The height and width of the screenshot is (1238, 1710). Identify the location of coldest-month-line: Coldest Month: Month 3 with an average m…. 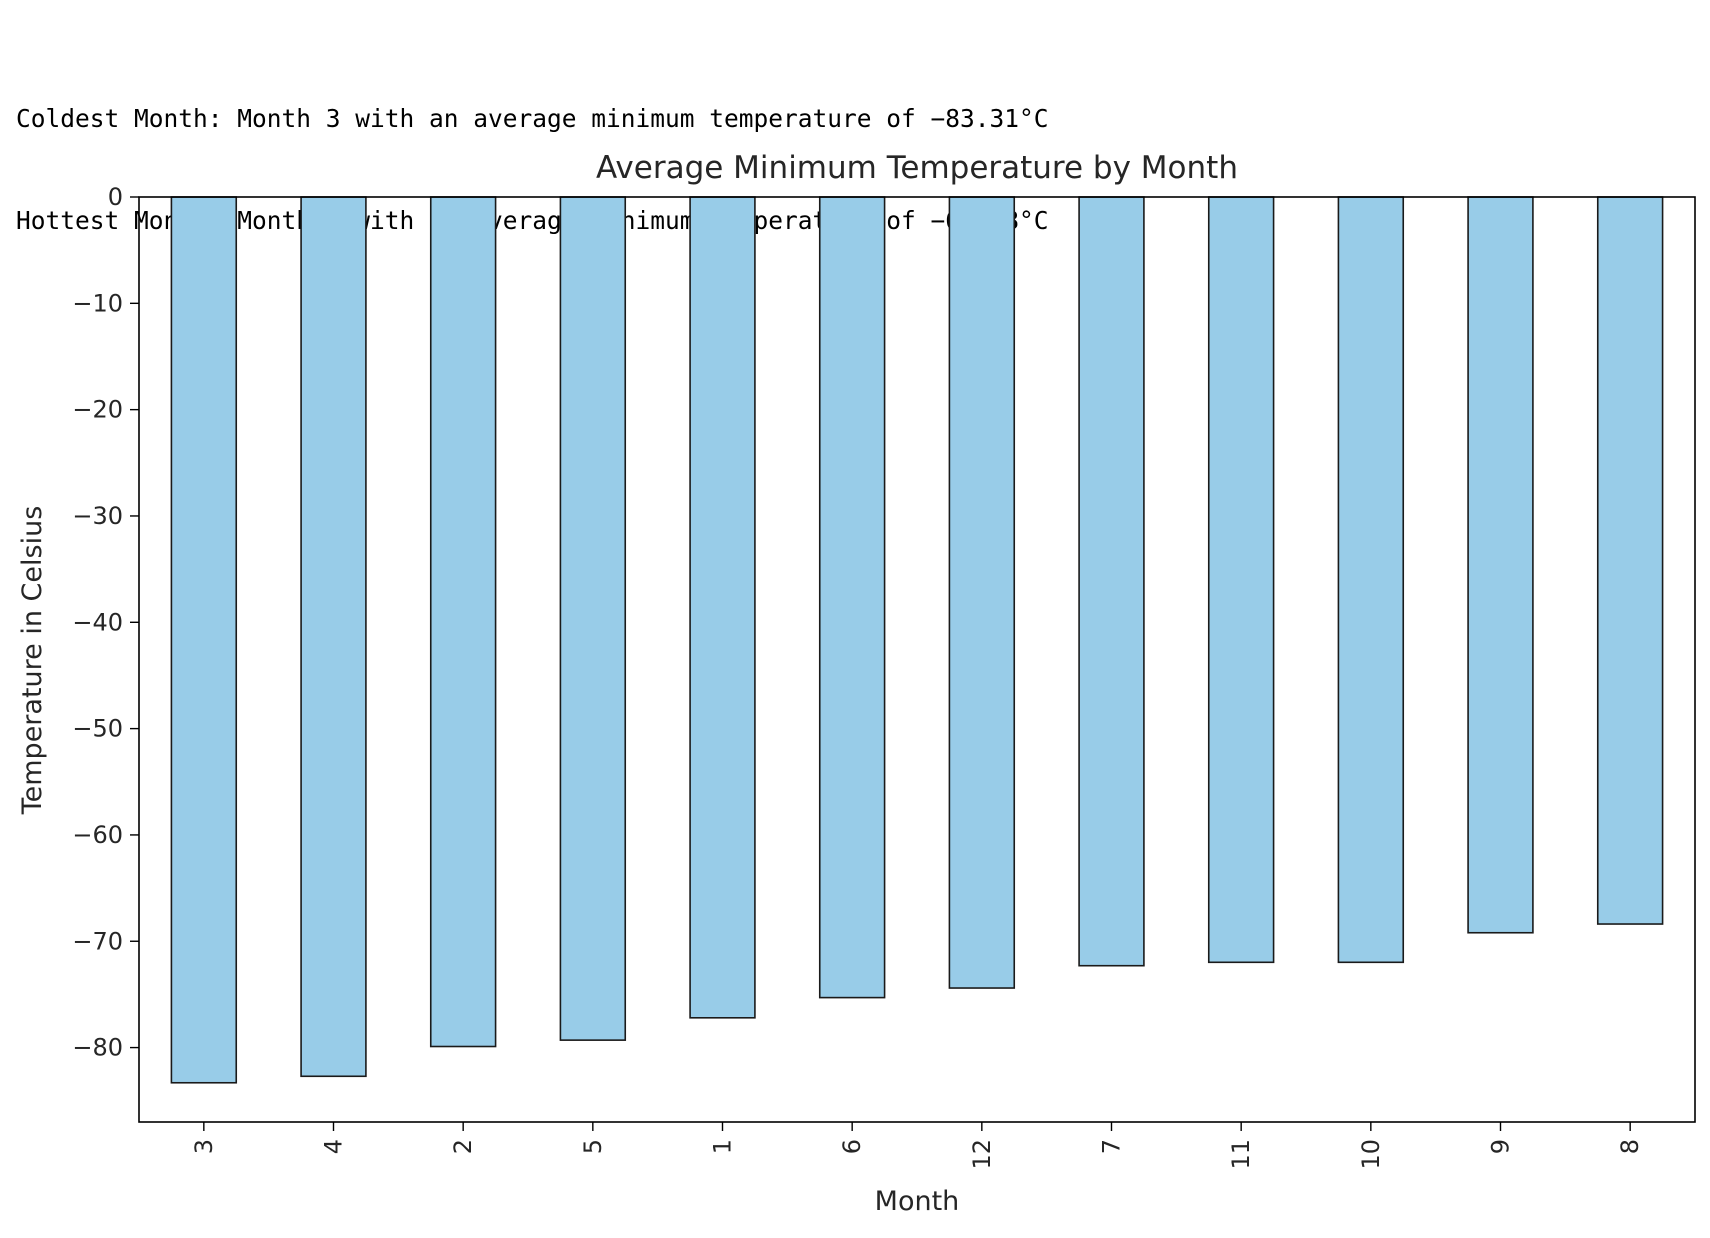
(532, 118).